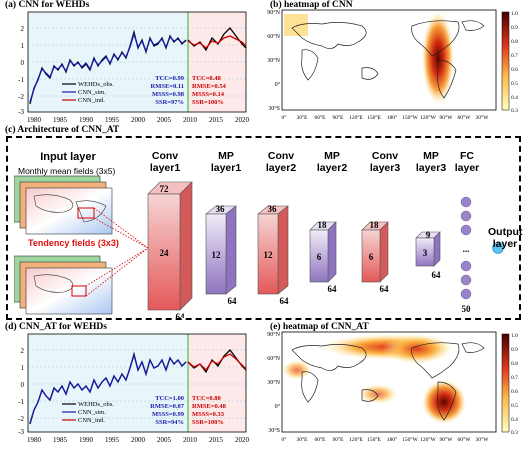 The width and height of the screenshot is (529, 453). What do you see at coordinates (23, 29) in the screenshot?
I see `ytick-a: 2` at bounding box center [23, 29].